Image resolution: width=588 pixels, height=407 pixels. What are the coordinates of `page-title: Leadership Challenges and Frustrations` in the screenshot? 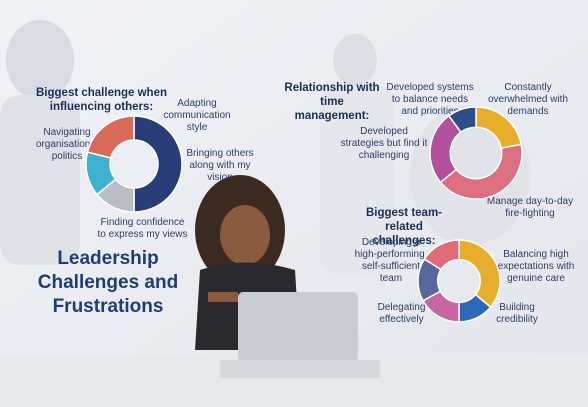 It's located at (108, 283).